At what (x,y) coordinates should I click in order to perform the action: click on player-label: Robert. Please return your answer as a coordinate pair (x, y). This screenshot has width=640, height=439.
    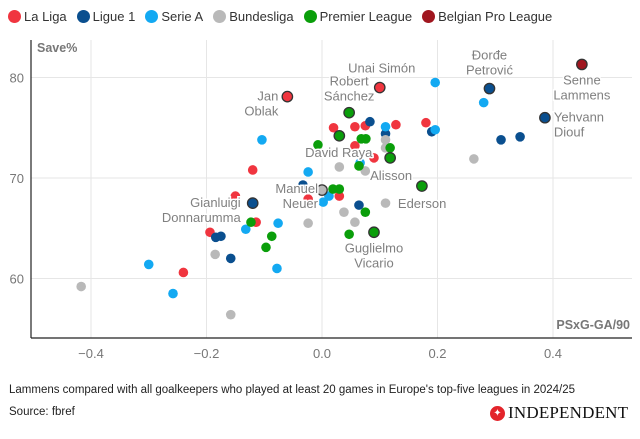
    Looking at the image, I should click on (349, 81).